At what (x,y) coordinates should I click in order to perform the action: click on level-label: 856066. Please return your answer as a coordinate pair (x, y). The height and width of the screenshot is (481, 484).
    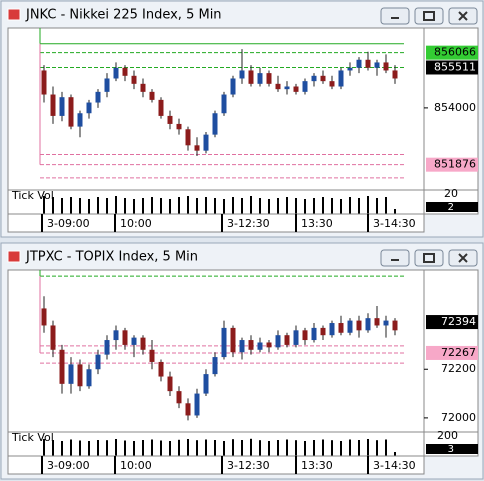
    Looking at the image, I should click on (455, 52).